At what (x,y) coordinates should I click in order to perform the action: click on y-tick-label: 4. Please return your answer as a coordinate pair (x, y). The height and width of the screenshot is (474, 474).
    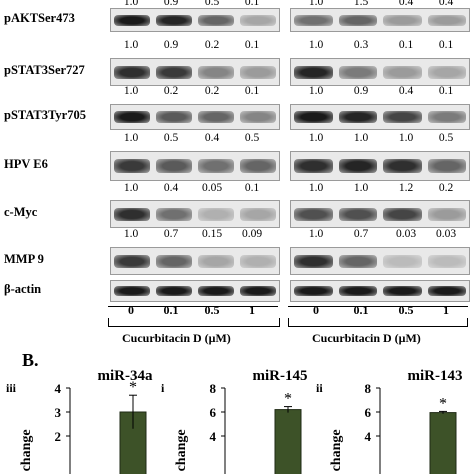
    Looking at the image, I should click on (213, 436).